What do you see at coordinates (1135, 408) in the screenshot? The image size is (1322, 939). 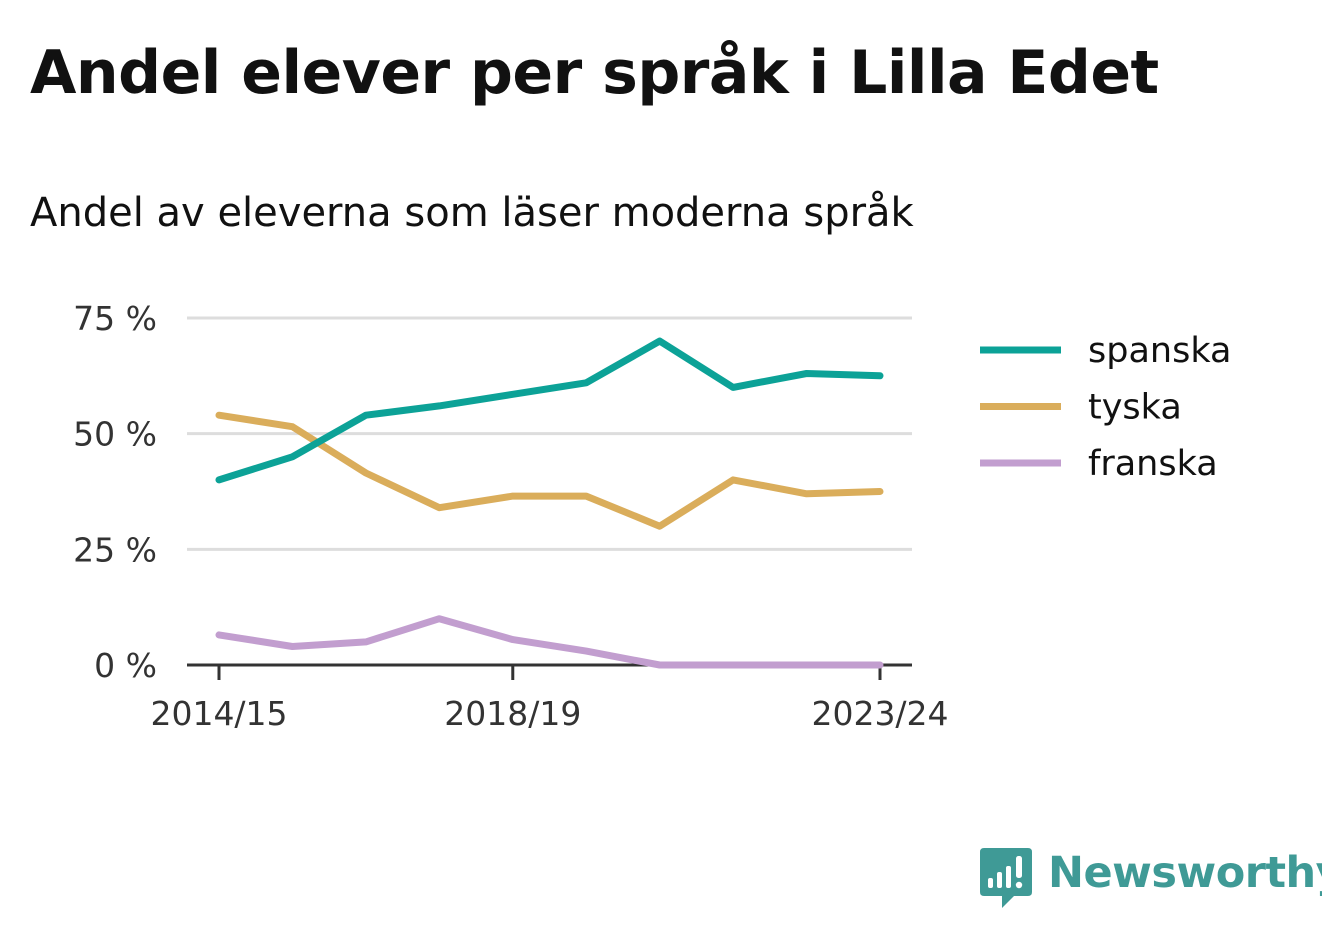 I see `legend-label-tyska: tyska` at bounding box center [1135, 408].